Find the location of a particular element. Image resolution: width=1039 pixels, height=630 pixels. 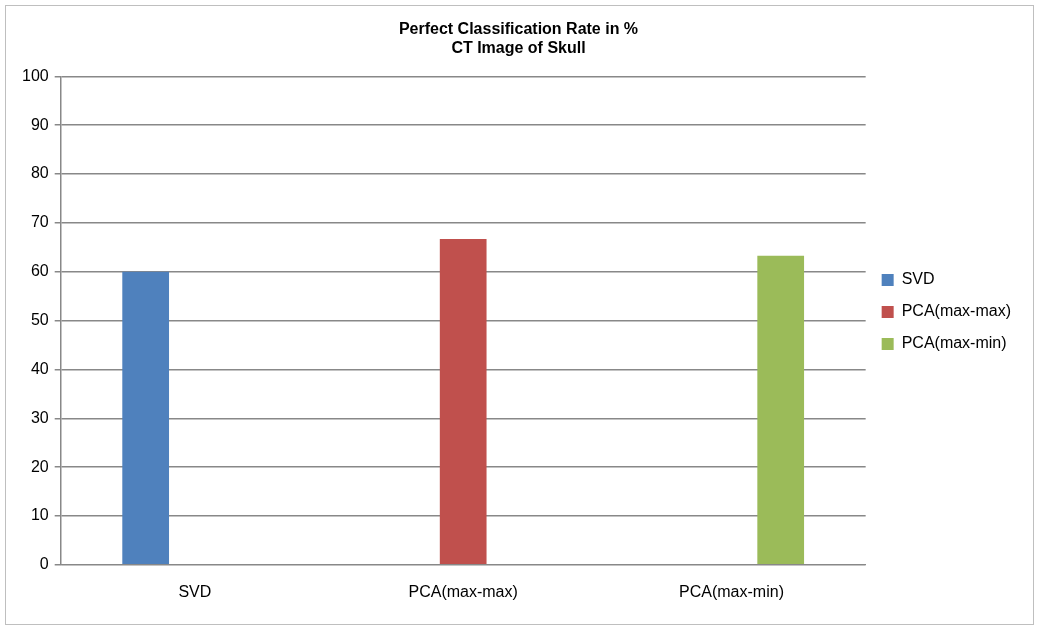

legend-label: PCA(max-max) is located at coordinates (956, 311).